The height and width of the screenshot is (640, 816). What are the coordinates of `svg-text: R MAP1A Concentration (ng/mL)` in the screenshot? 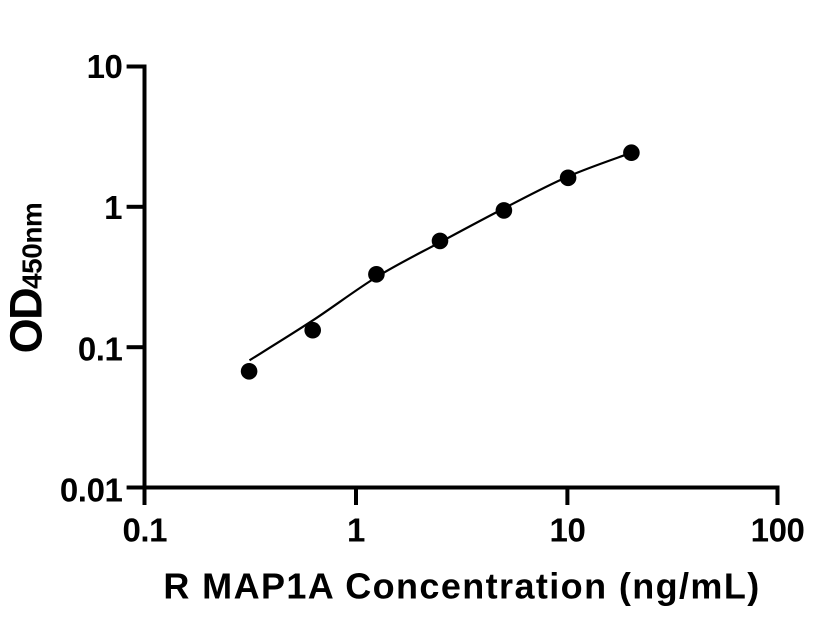 It's located at (461, 586).